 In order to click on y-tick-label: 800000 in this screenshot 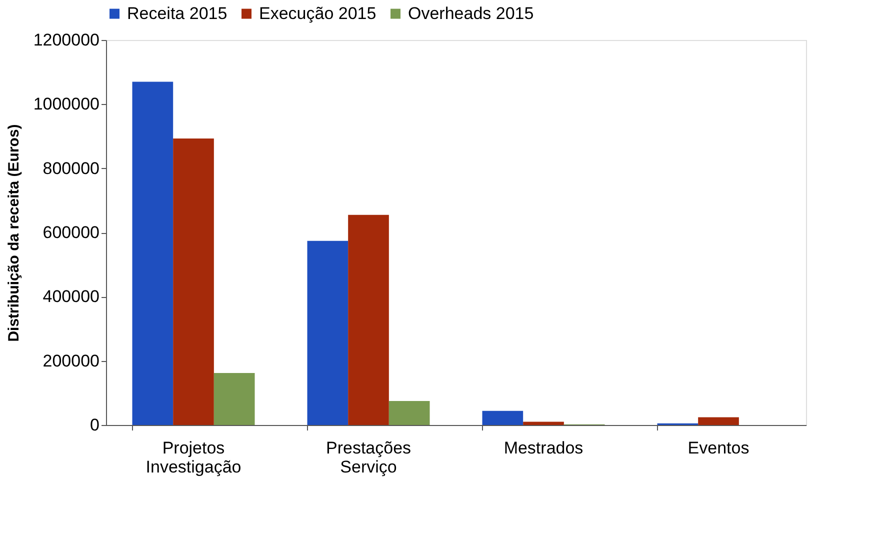, I will do `click(71, 168)`.